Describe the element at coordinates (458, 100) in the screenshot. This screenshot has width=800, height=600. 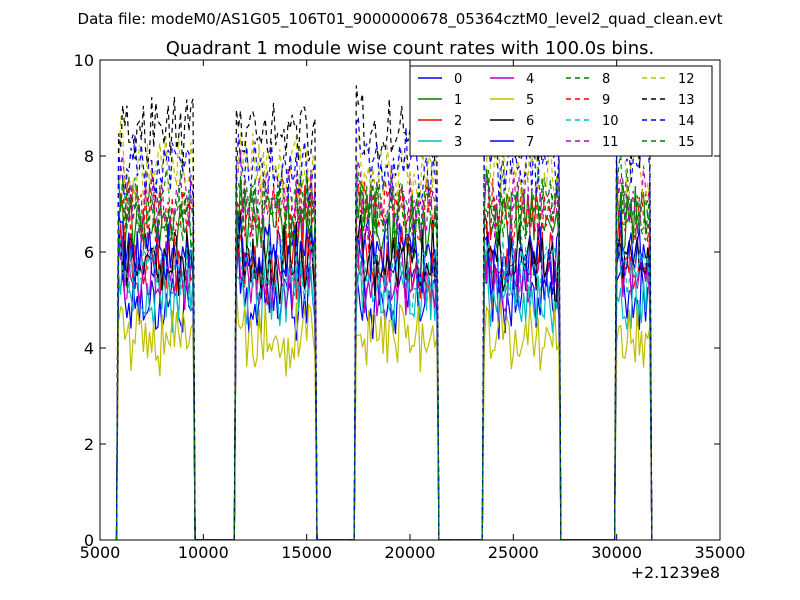
I see `legend-label-1: 1` at that location.